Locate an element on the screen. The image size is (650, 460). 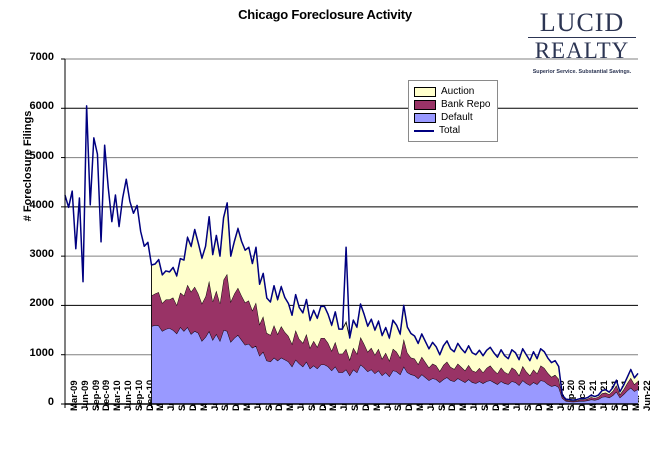
brand-name-line2: REALTY is located at coordinates (582, 50).